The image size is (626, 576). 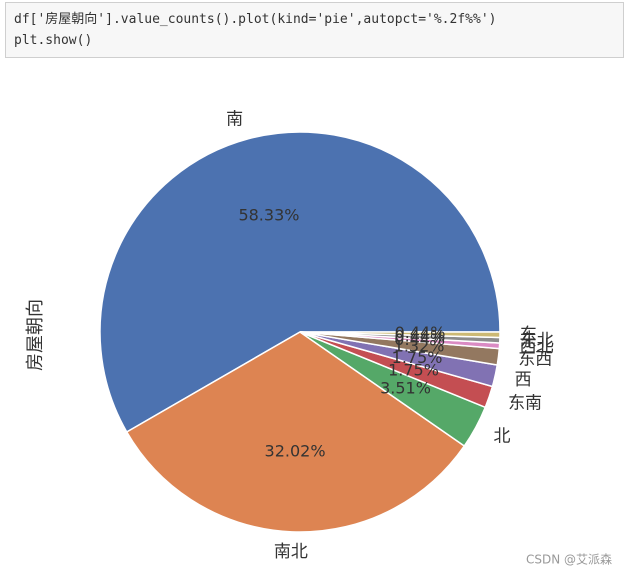 I want to click on percent-label: 1.32%, so click(x=419, y=345).